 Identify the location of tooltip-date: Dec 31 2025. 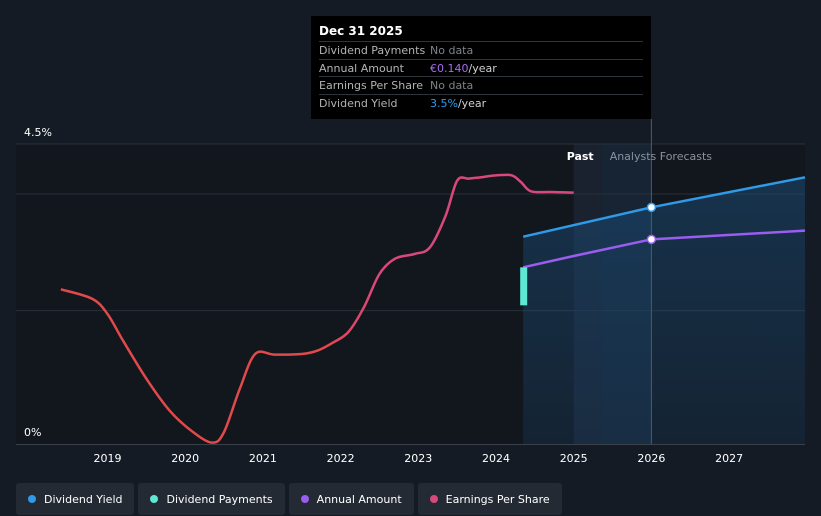
(361, 31).